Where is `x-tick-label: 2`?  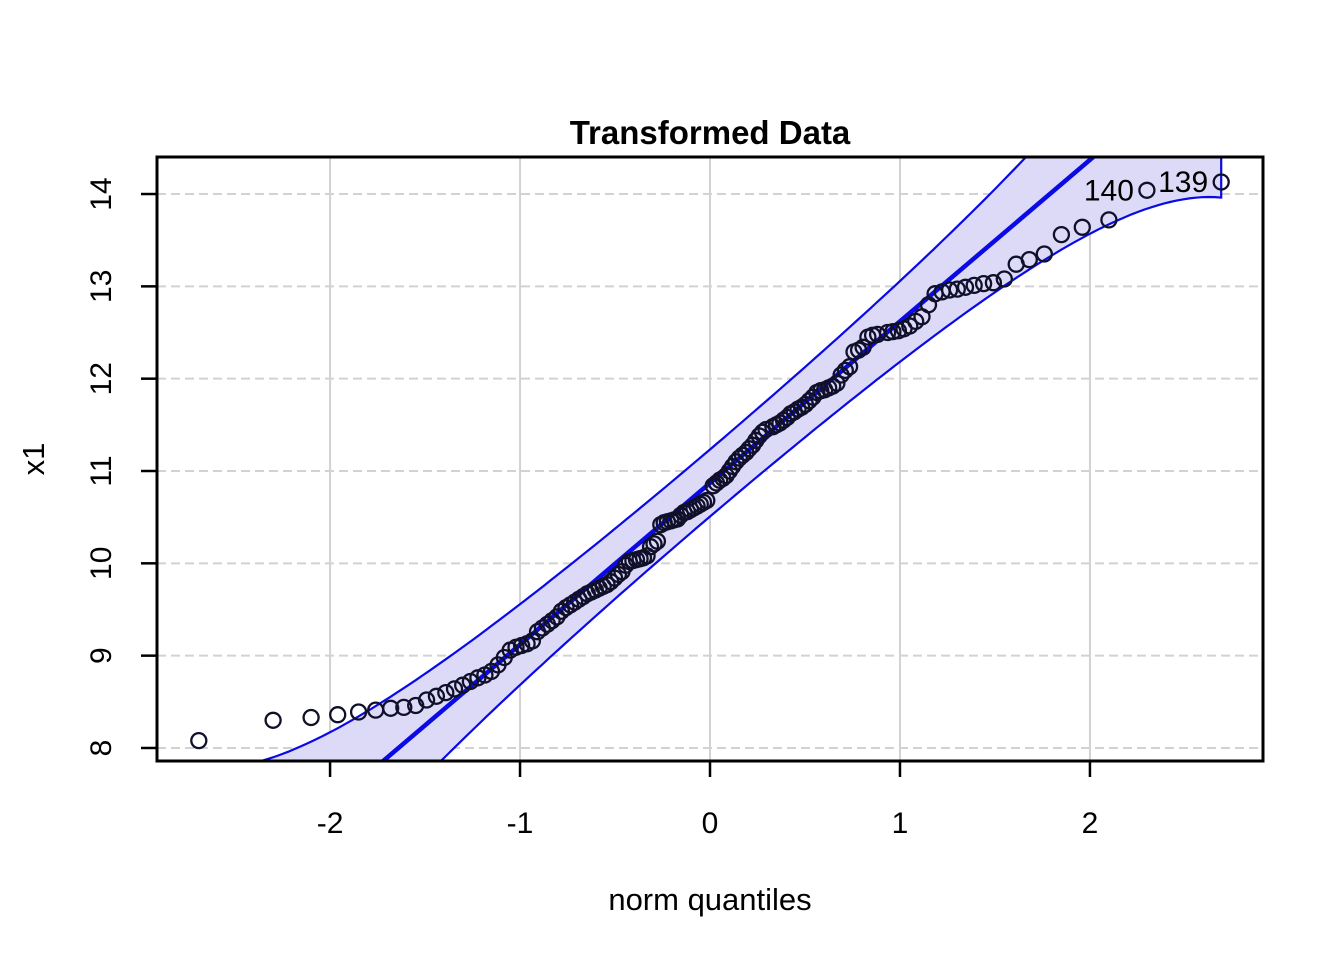
x-tick-label: 2 is located at coordinates (1090, 823).